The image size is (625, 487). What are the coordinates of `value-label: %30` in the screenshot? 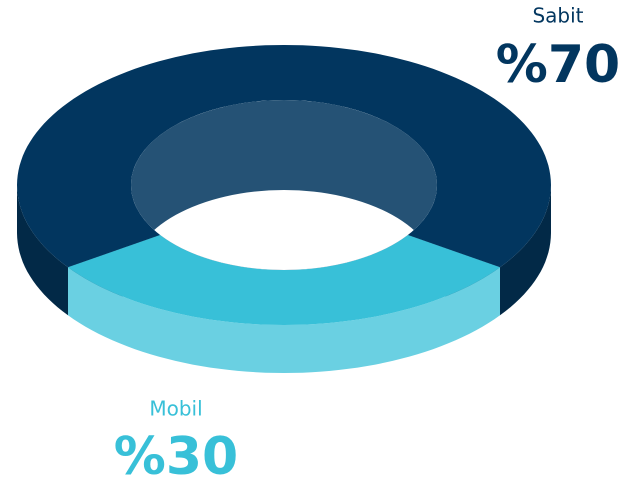 It's located at (176, 457).